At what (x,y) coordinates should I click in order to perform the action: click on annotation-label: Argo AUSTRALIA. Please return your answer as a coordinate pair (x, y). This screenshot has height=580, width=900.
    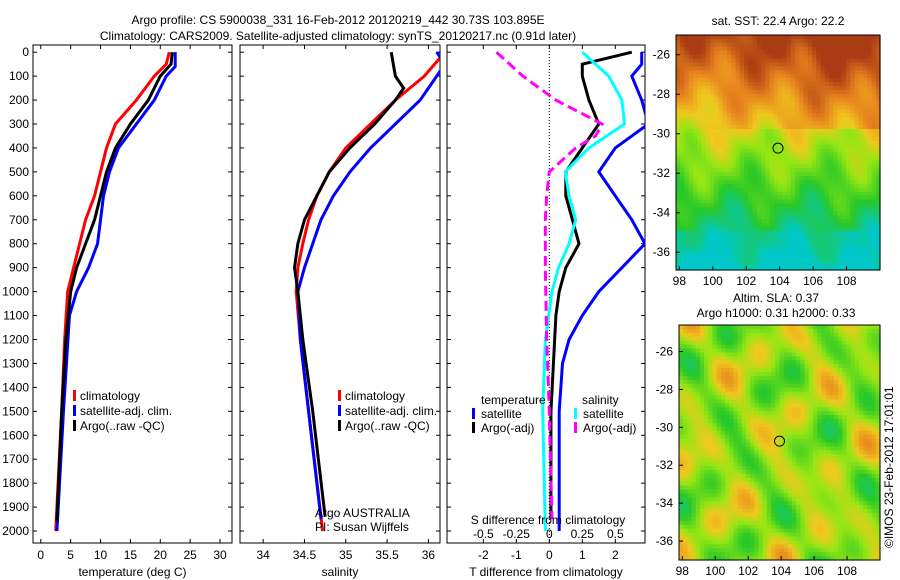
    Looking at the image, I should click on (362, 513).